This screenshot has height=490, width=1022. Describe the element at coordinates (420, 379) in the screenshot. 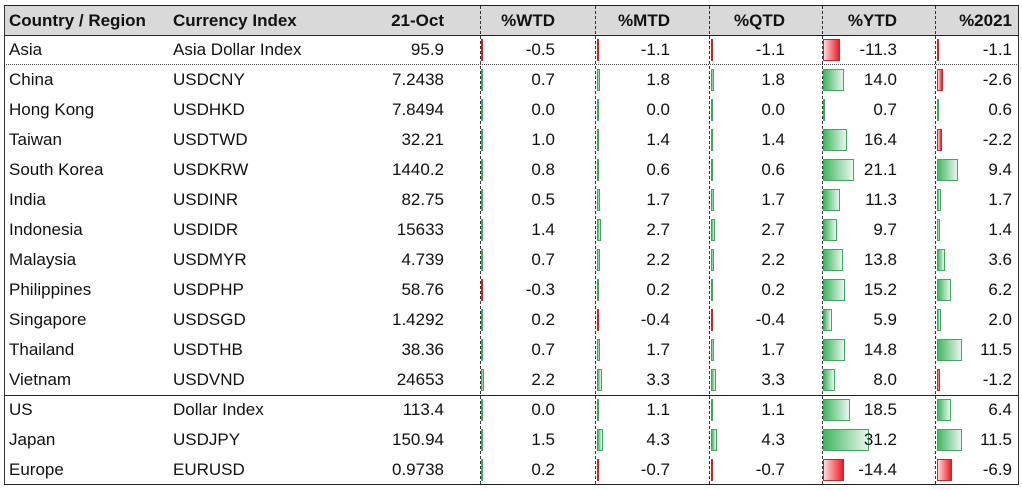

I see `value-cell: 24653` at that location.